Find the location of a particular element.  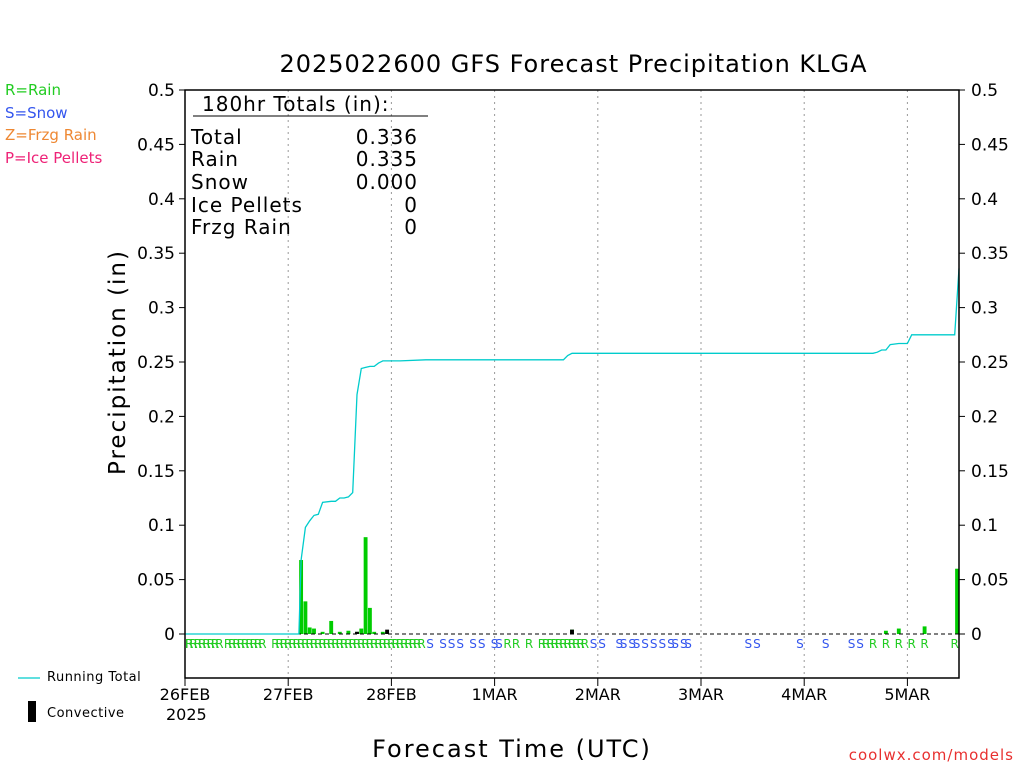

y-tick-label-left: 0.3 is located at coordinates (161, 309).